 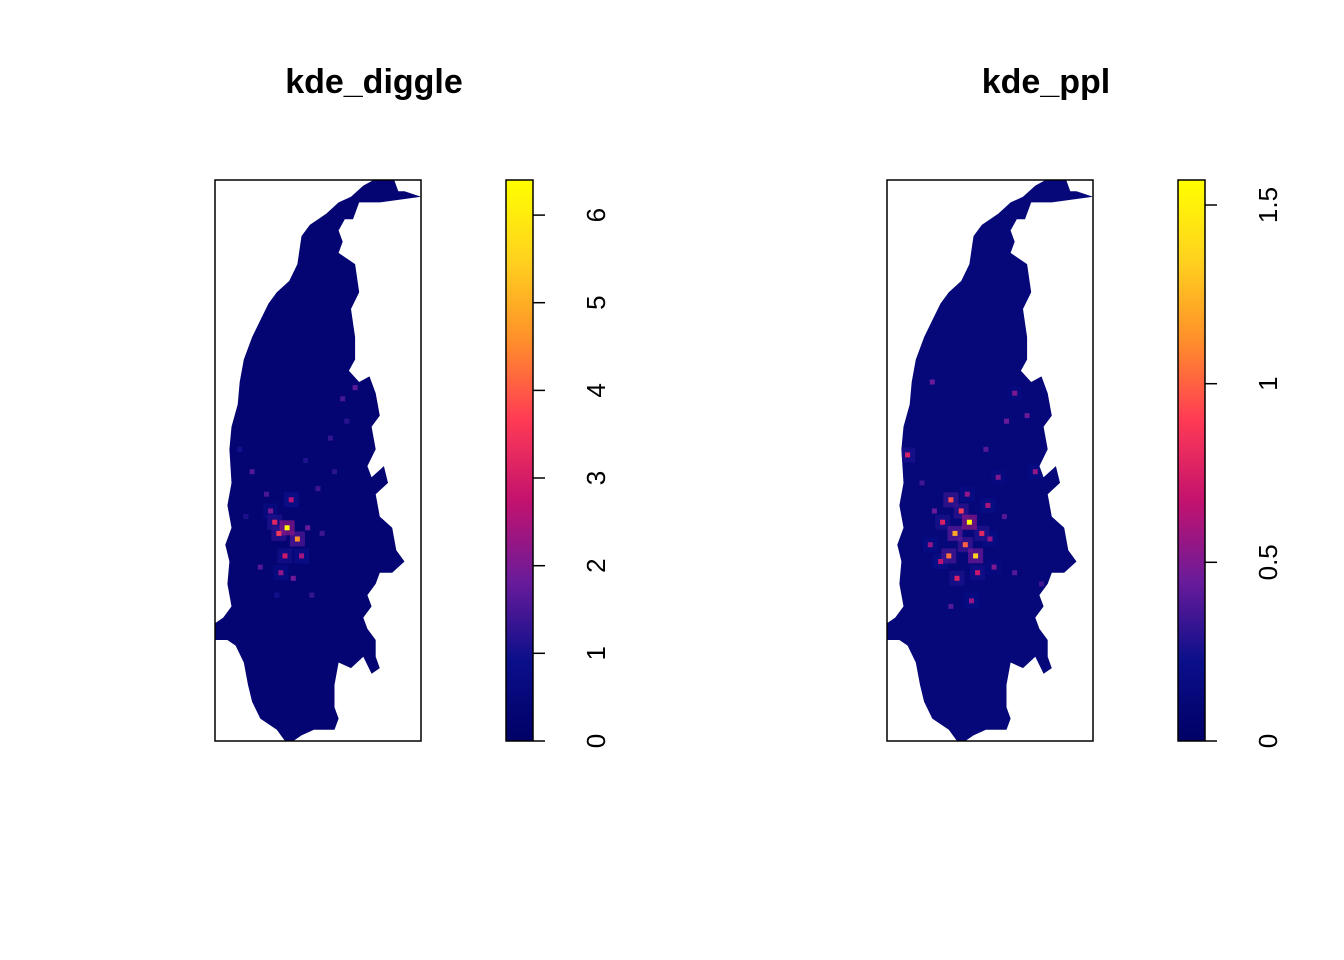 What do you see at coordinates (596, 390) in the screenshot?
I see `colorbar-tick-label: 4` at bounding box center [596, 390].